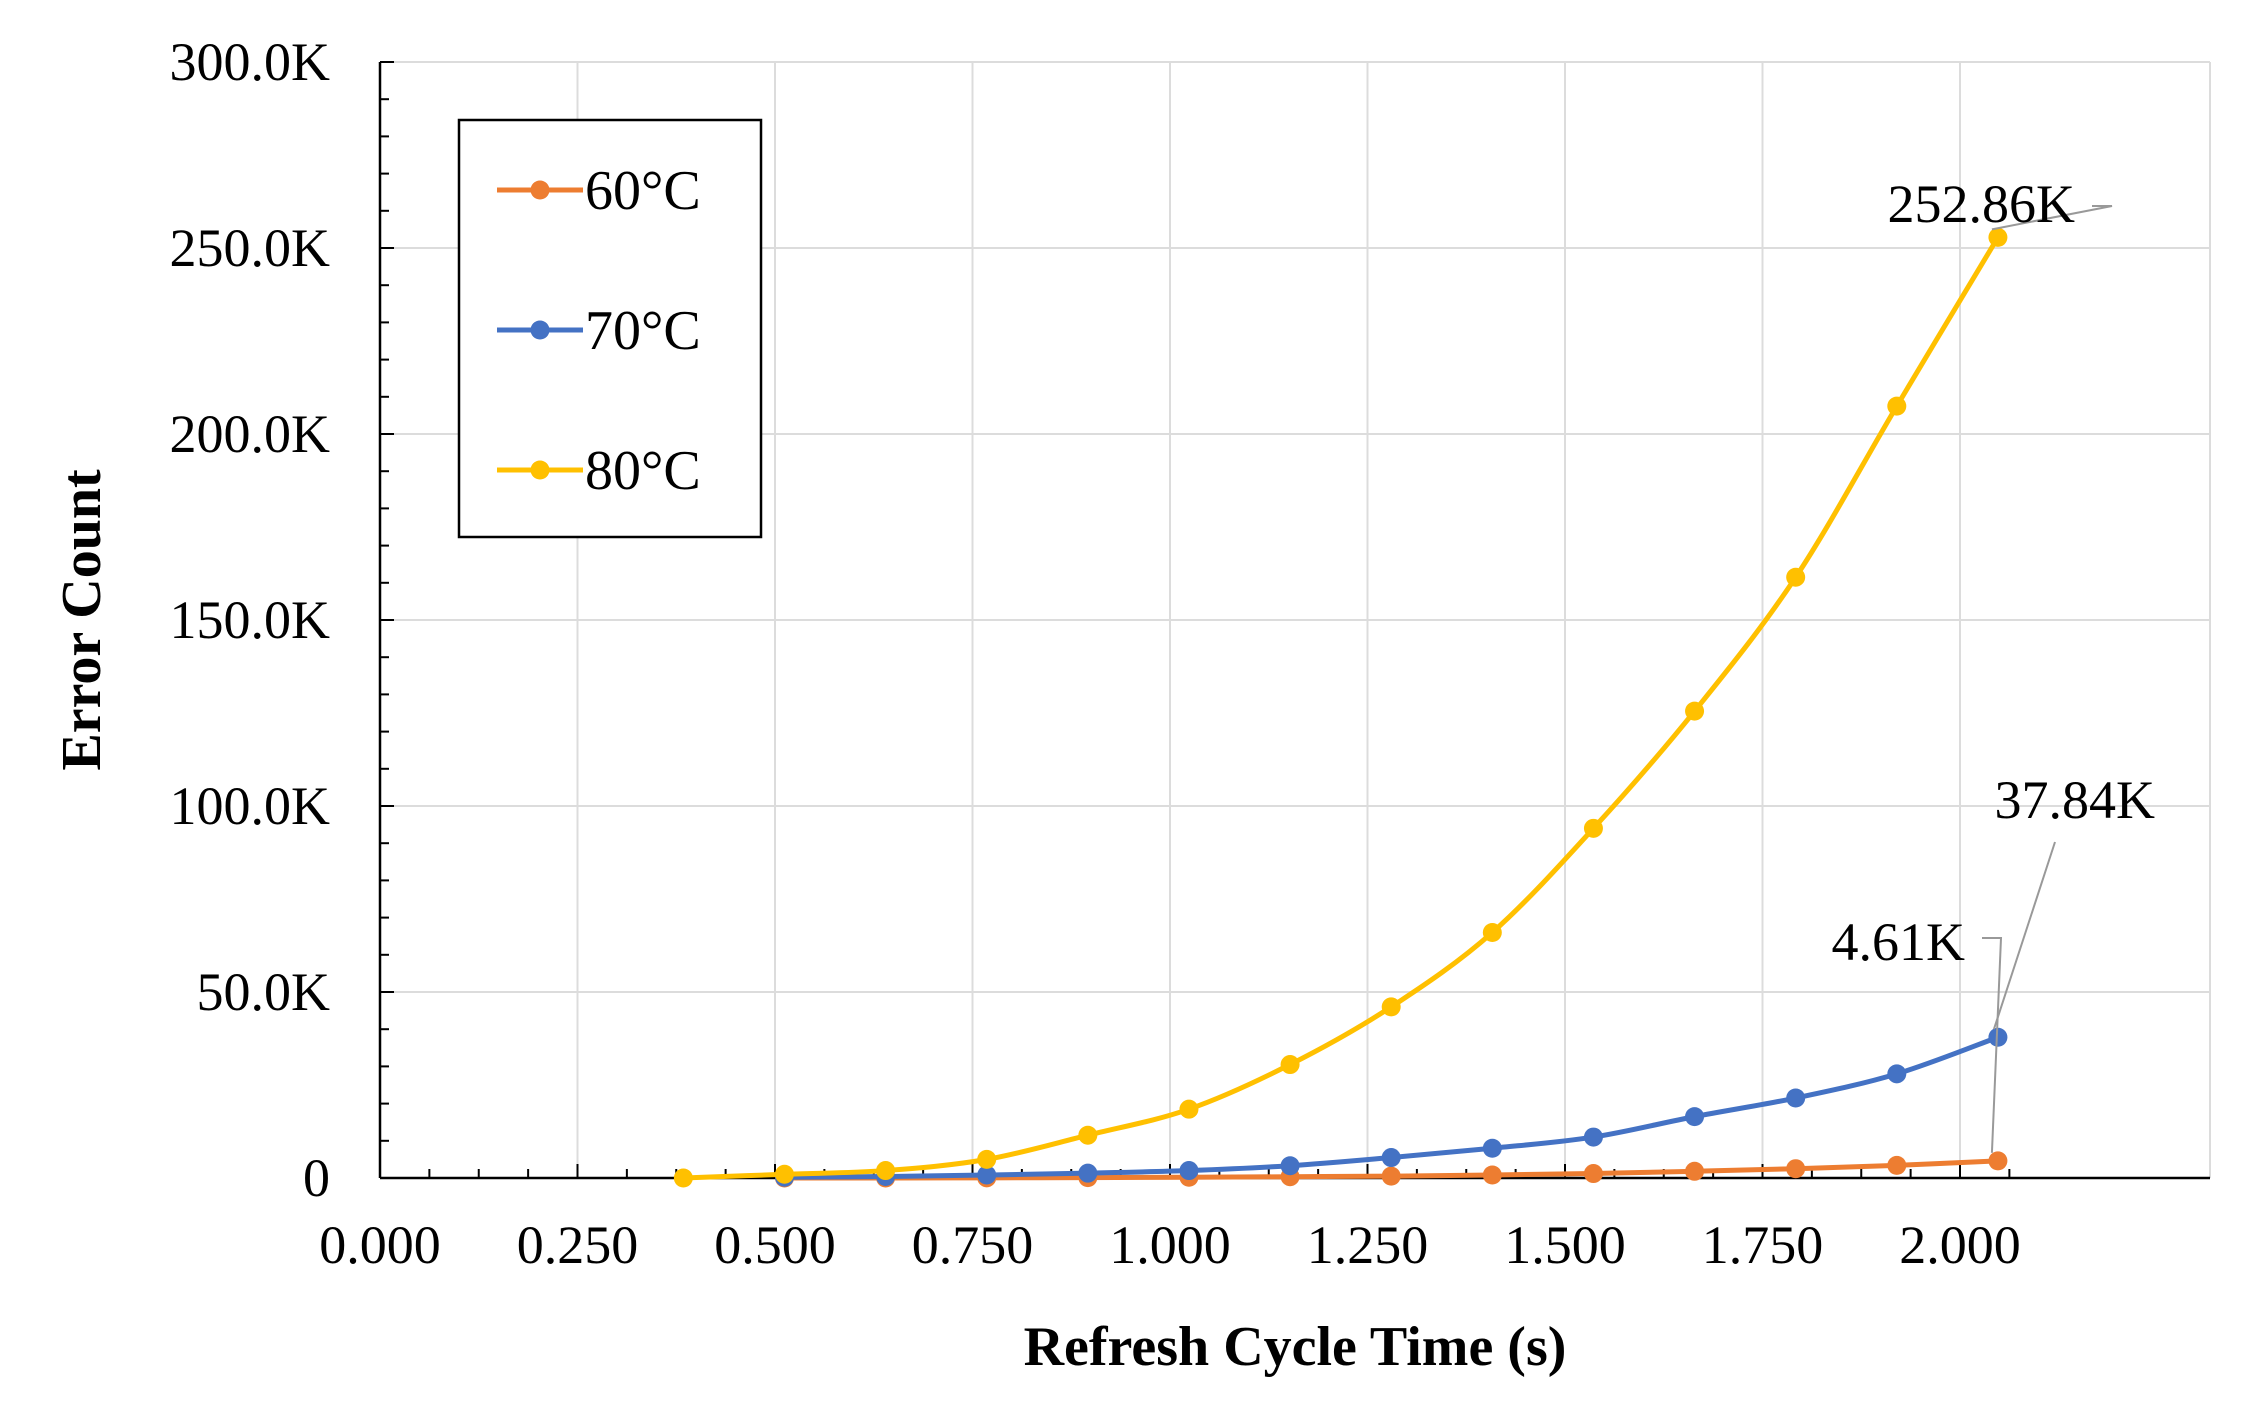 The height and width of the screenshot is (1415, 2247). What do you see at coordinates (775, 1245) in the screenshot?
I see `x-tick-label: 0.500` at bounding box center [775, 1245].